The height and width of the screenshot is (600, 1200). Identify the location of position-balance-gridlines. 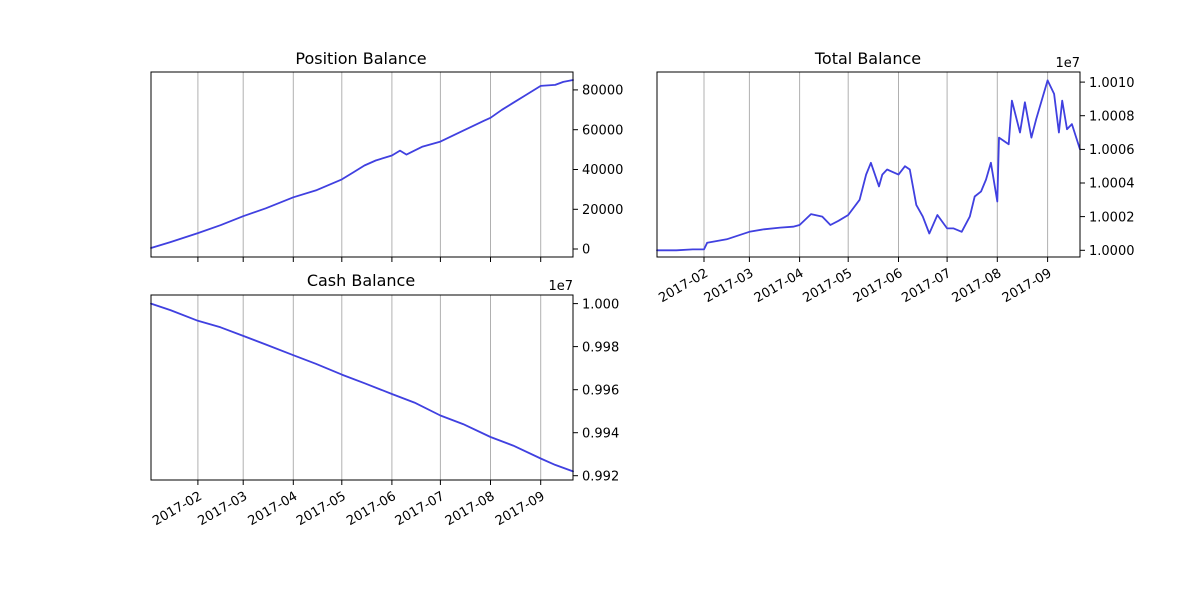
(369, 164).